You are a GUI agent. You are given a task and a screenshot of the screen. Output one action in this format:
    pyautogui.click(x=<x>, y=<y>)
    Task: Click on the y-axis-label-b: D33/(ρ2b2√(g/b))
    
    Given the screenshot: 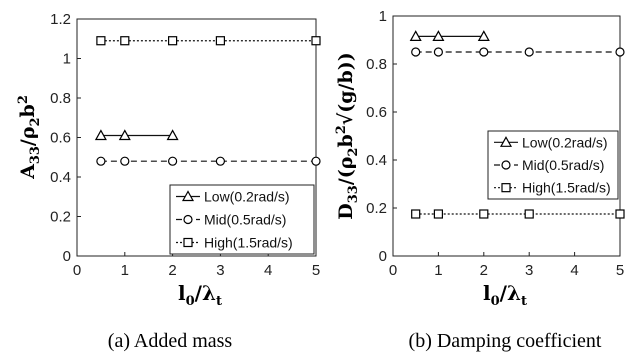 What is the action you would take?
    pyautogui.click(x=347, y=136)
    